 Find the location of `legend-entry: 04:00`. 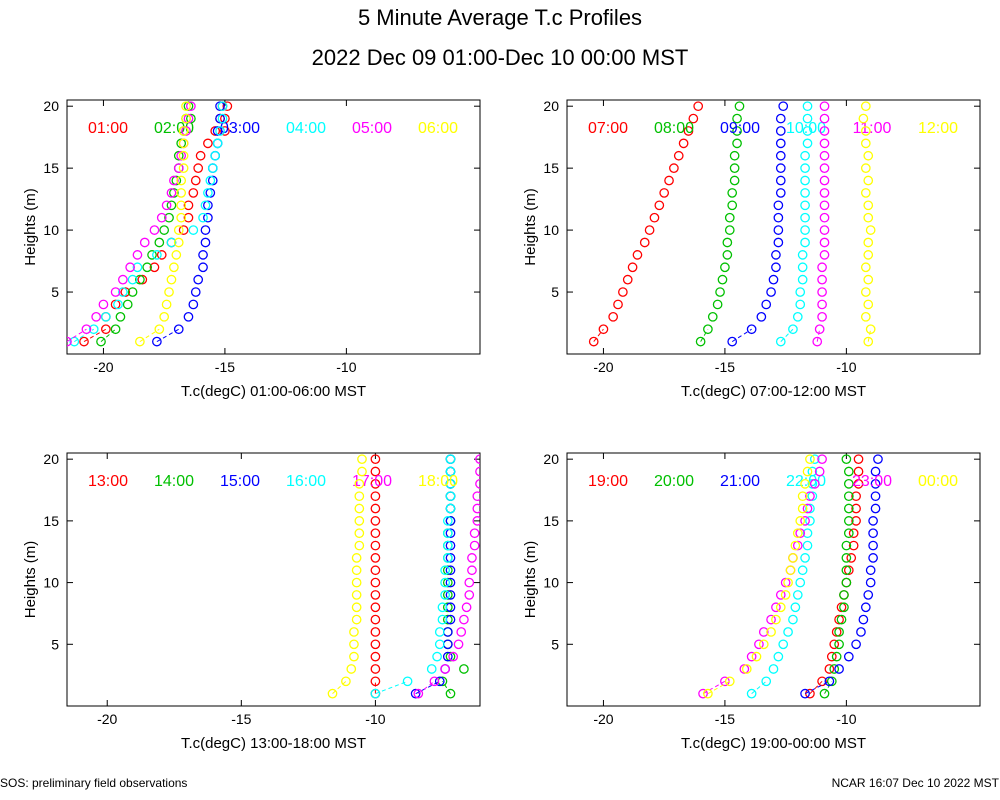

legend-entry: 04:00 is located at coordinates (306, 128).